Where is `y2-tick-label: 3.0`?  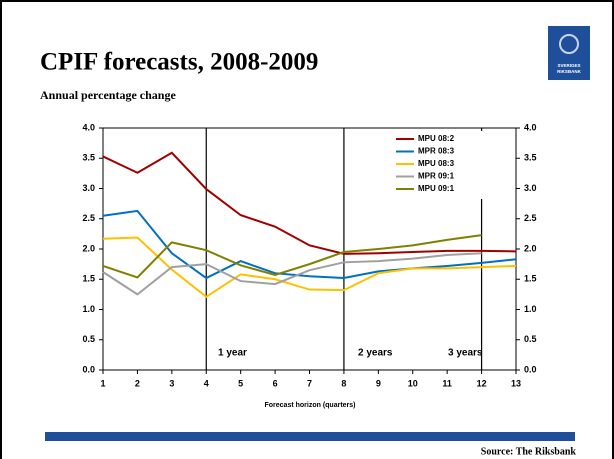
y2-tick-label: 3.0 is located at coordinates (530, 188).